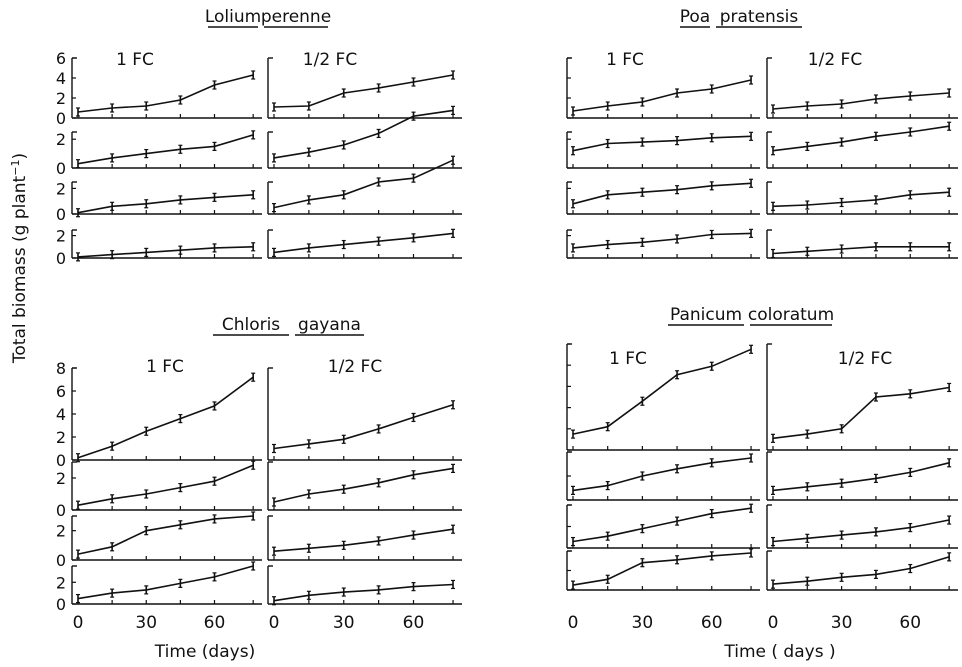  What do you see at coordinates (759, 17) in the screenshot?
I see `species-title-word: pratensis` at bounding box center [759, 17].